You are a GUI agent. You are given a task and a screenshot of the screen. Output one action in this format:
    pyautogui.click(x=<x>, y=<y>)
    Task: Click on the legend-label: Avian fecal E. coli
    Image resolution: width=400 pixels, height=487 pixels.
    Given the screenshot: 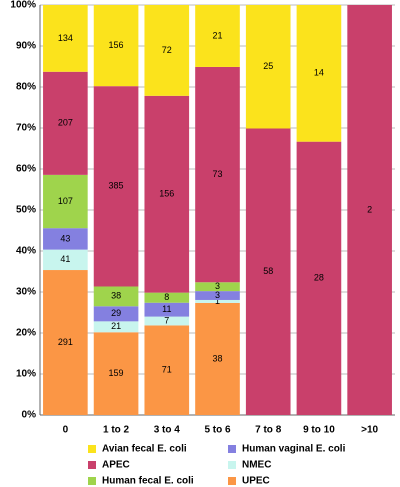 What is the action you would take?
    pyautogui.click(x=144, y=449)
    